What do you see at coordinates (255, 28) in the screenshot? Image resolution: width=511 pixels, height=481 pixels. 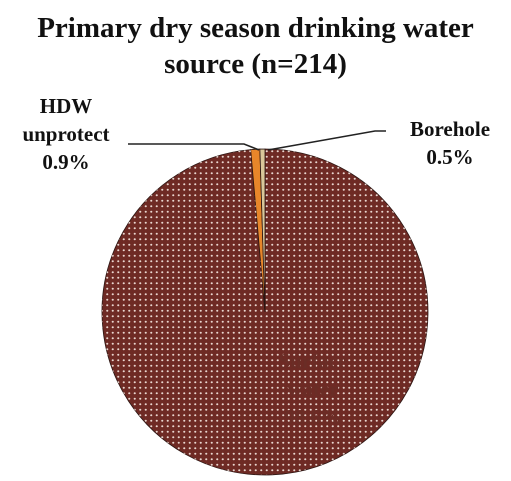 I see `chart-title-line-1: Primary dry season drinking water` at bounding box center [255, 28].